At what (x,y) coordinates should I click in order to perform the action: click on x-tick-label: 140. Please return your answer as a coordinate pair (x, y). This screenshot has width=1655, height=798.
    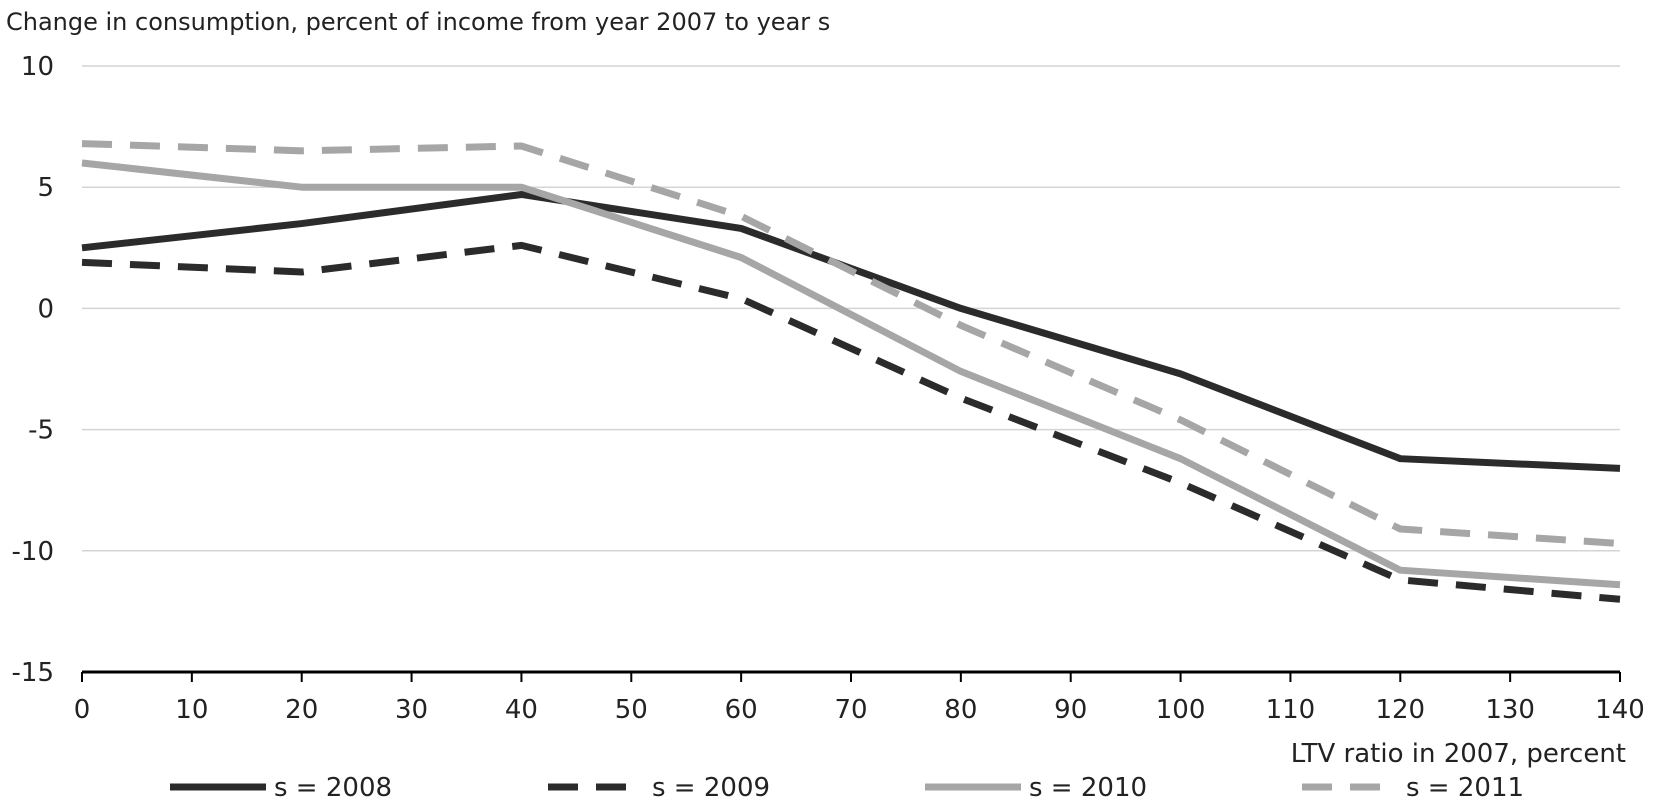
    Looking at the image, I should click on (1620, 710).